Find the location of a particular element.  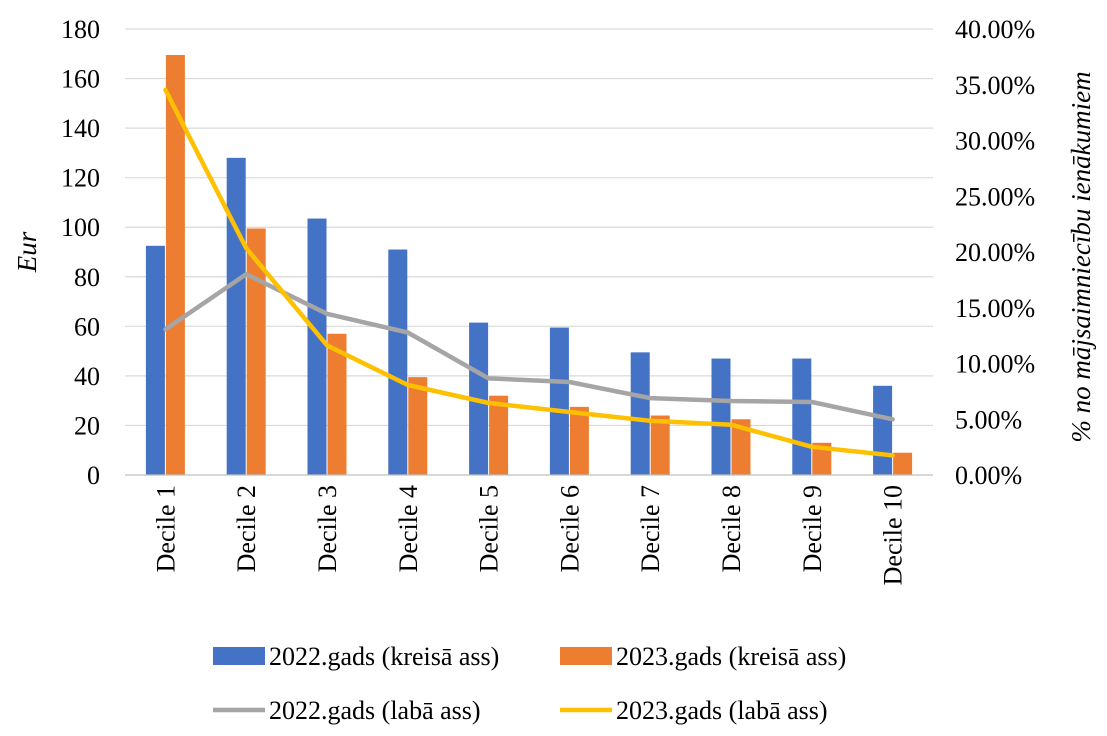

legend-label: 2022.gads (kreisā ass) is located at coordinates (384, 656).